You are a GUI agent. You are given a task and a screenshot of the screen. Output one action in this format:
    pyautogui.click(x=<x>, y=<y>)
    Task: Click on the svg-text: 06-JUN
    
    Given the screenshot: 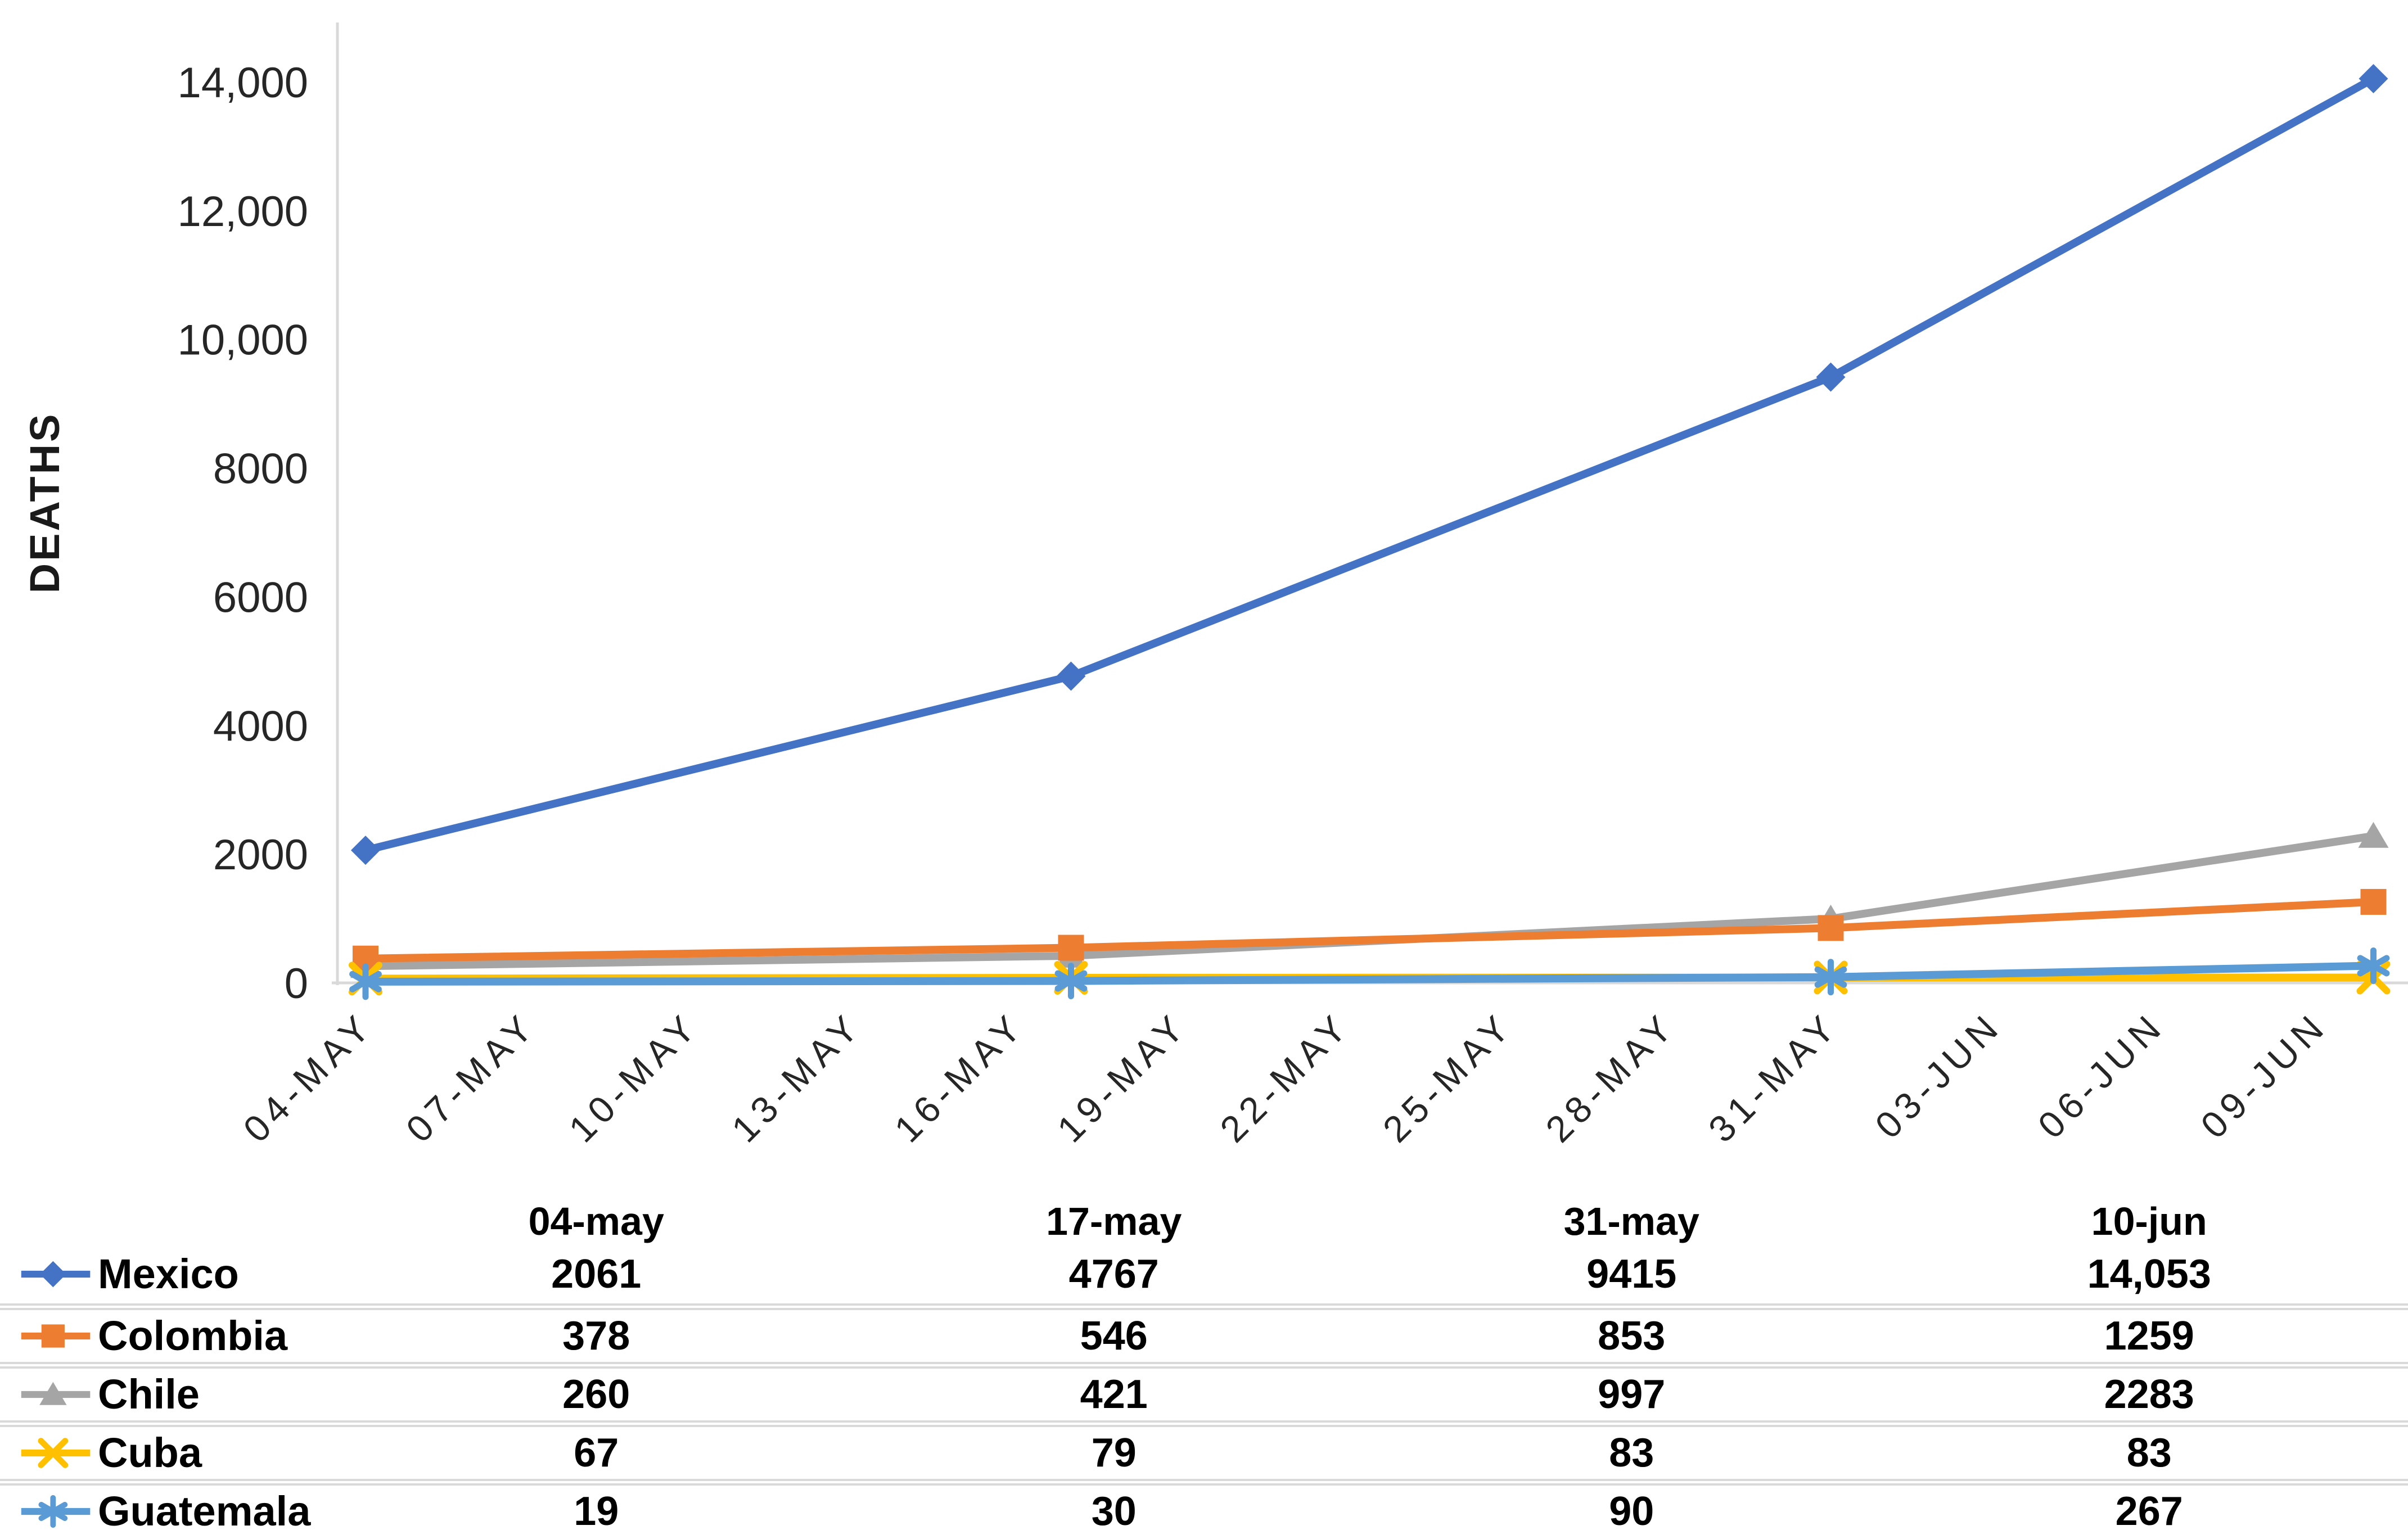 What is the action you would take?
    pyautogui.click(x=2101, y=1076)
    